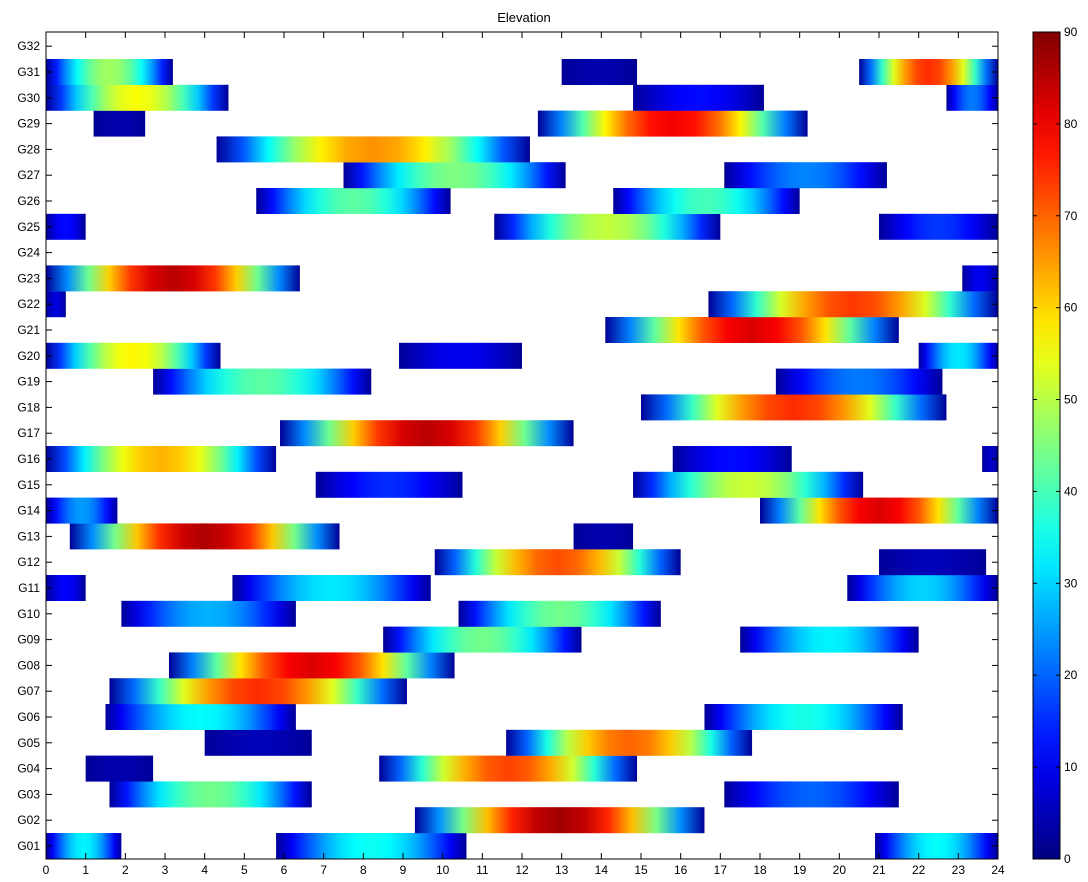 The image size is (1088, 882). What do you see at coordinates (28, 846) in the screenshot?
I see `y-tick-label: G01` at bounding box center [28, 846].